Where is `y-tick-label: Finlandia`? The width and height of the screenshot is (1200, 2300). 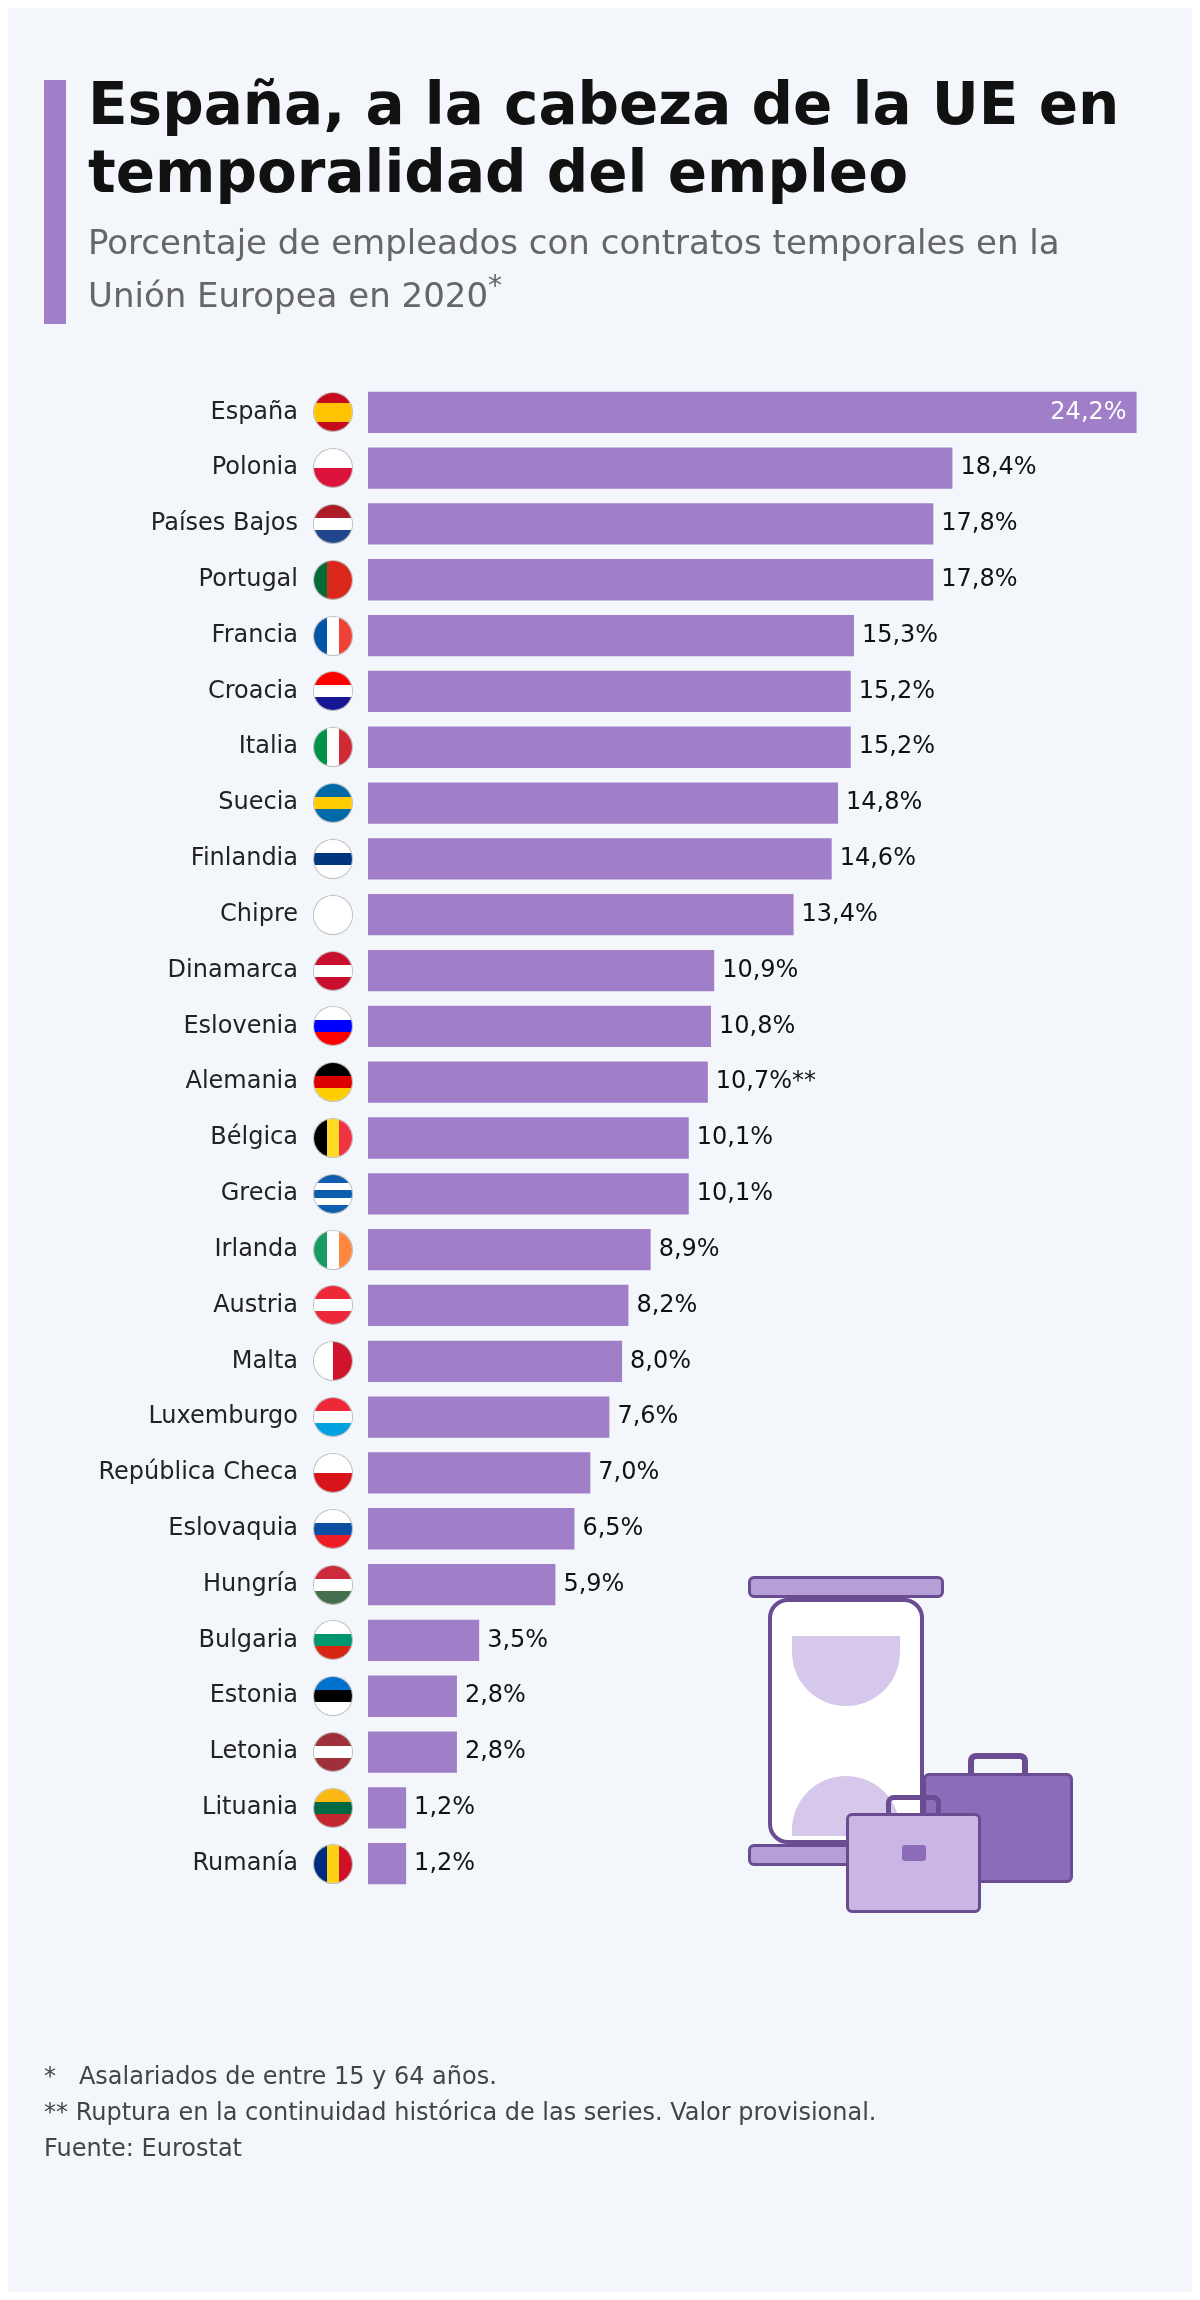
y-tick-label: Finlandia is located at coordinates (244, 857).